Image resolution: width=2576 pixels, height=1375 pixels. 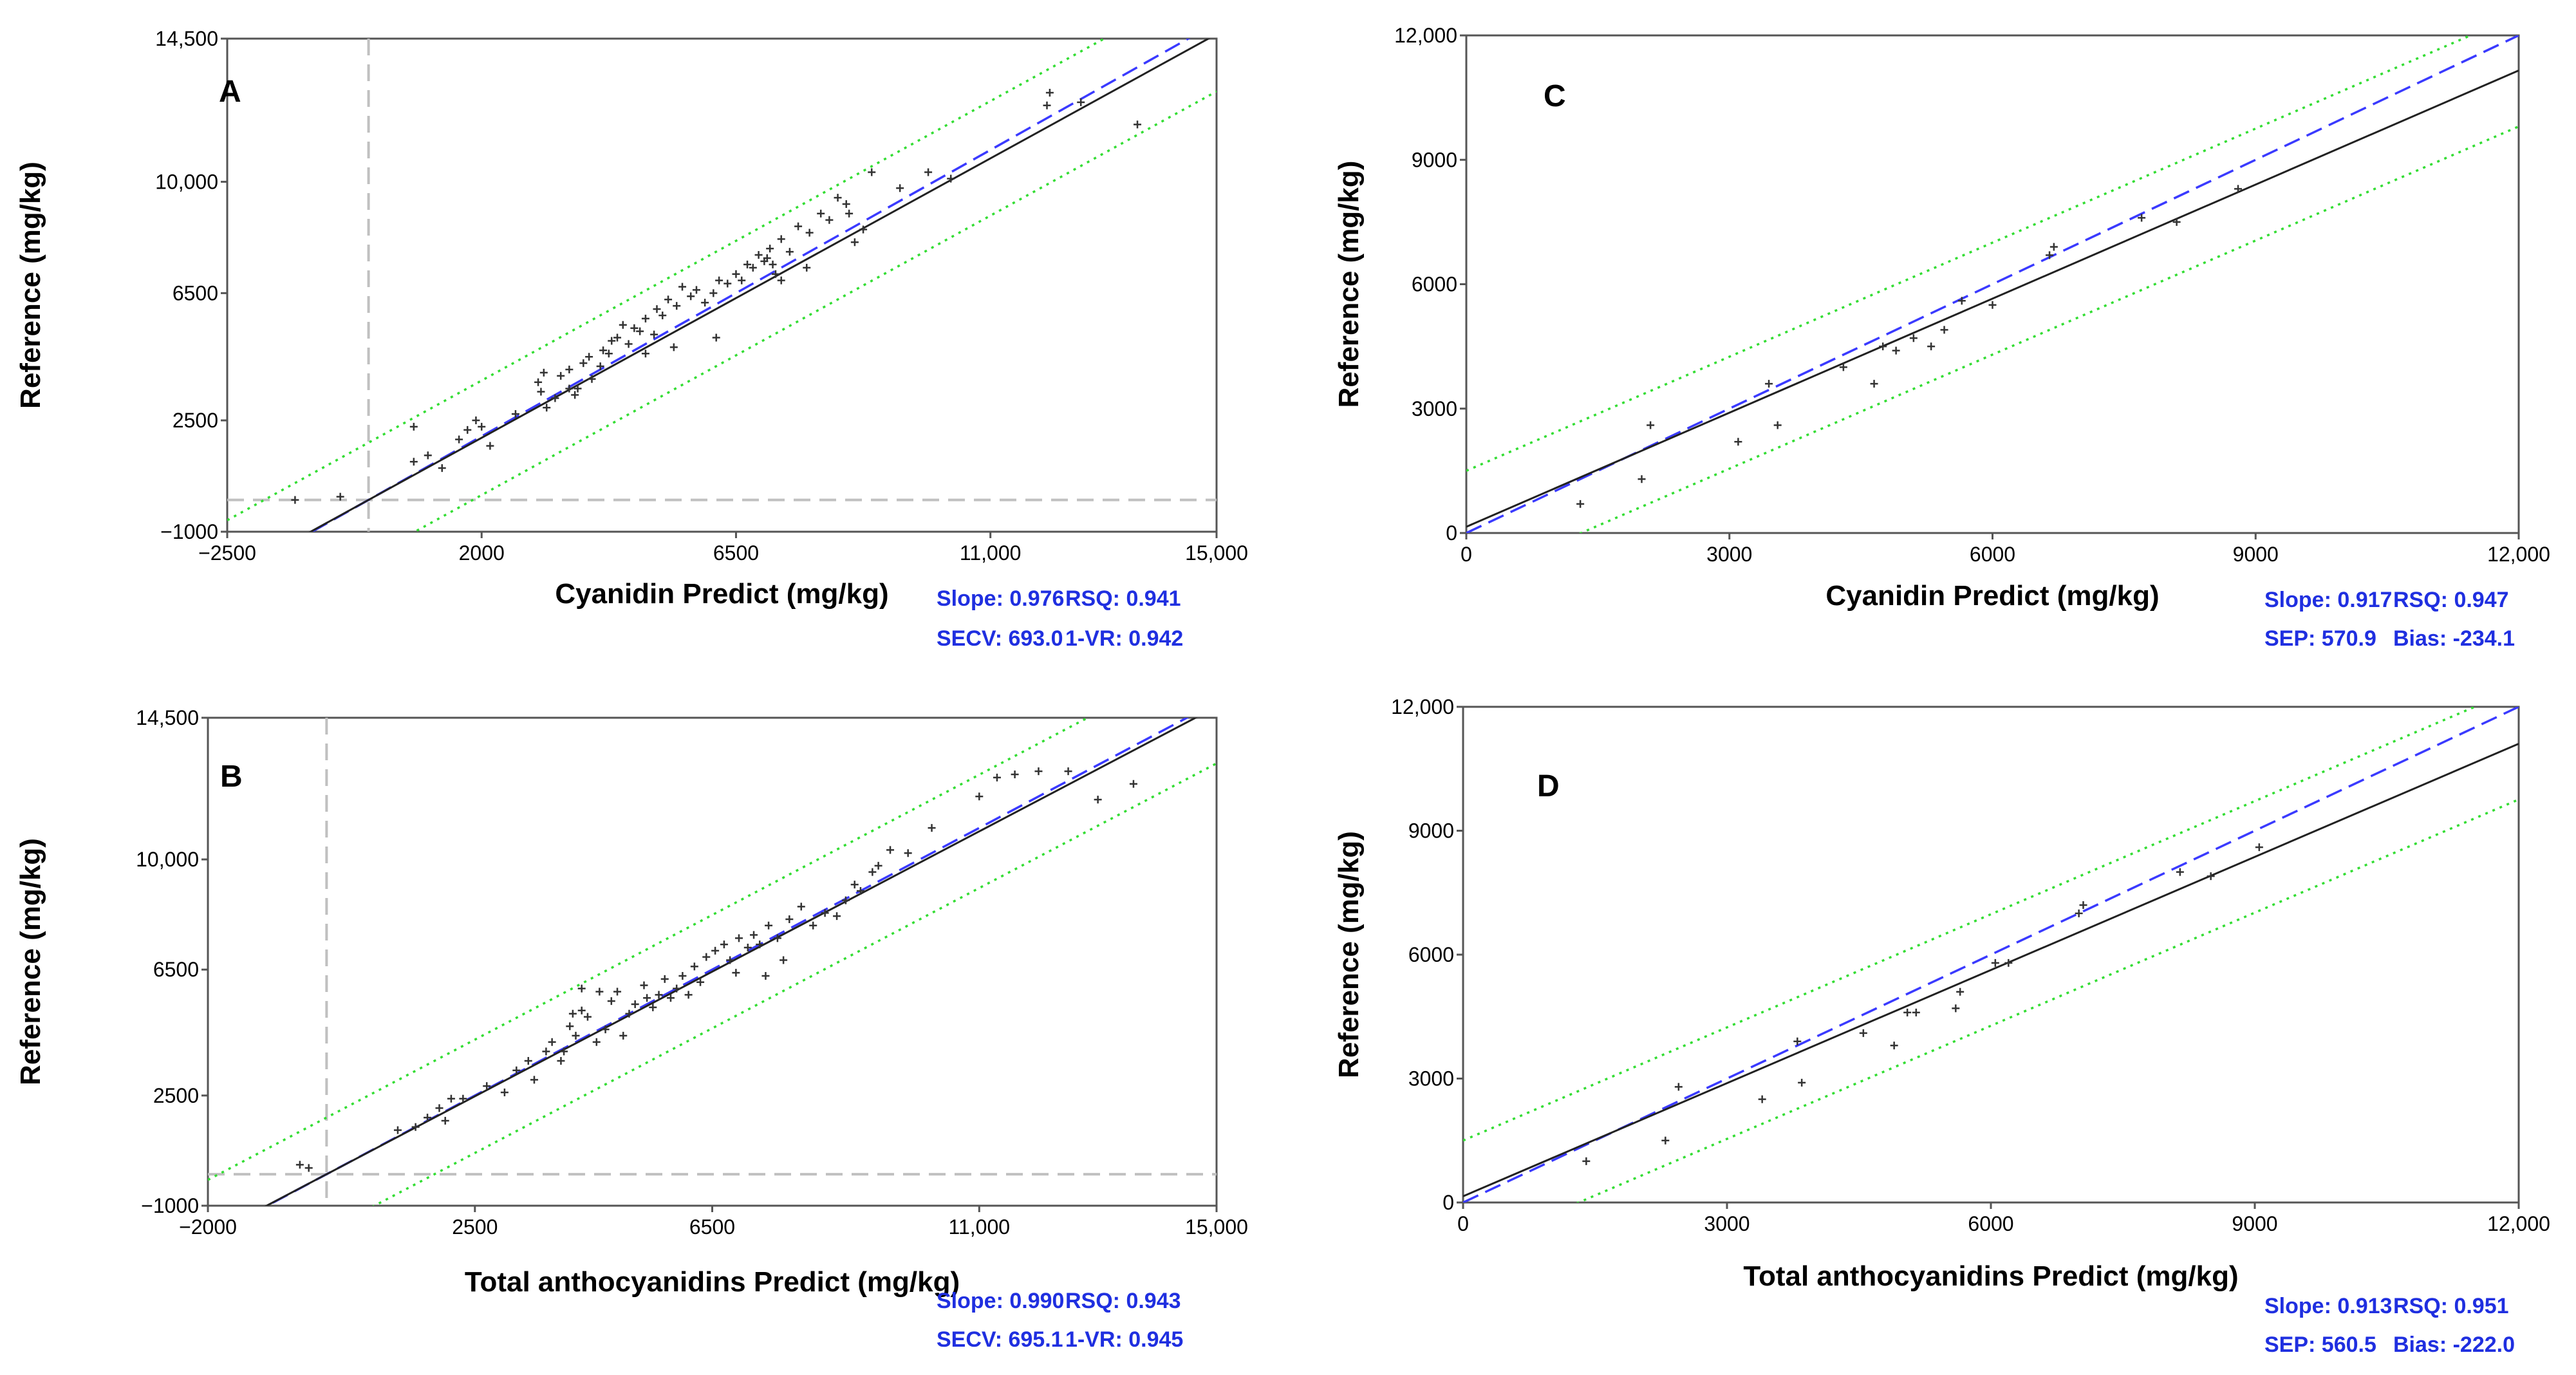 I want to click on x-tick-label: 2500, so click(x=475, y=1227).